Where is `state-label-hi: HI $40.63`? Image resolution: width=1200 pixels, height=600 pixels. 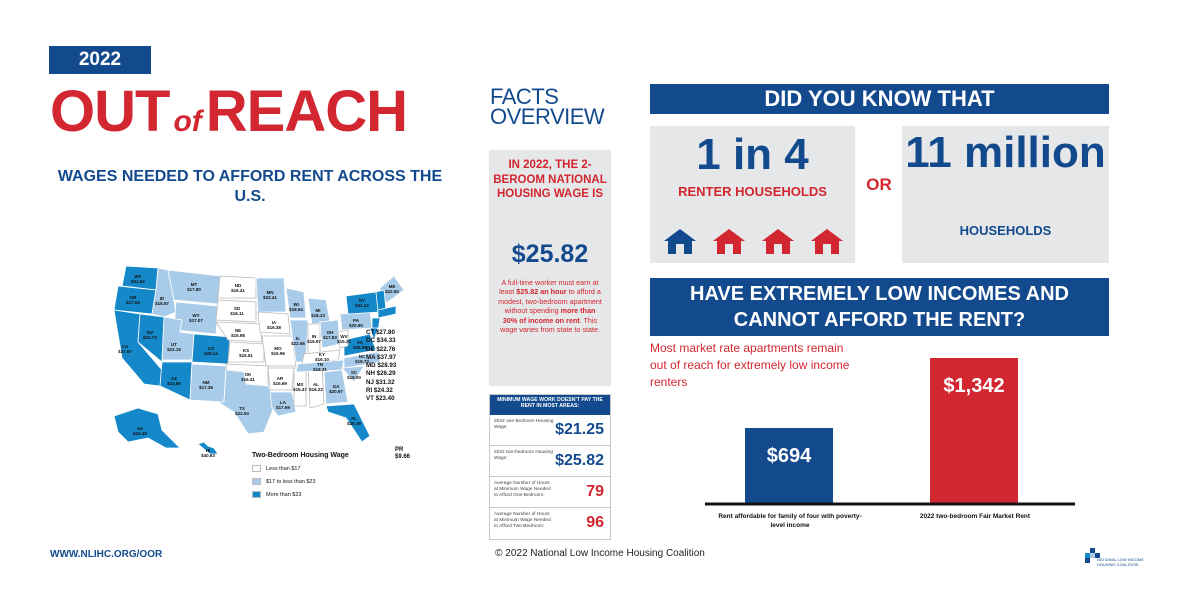 state-label-hi: HI $40.63 is located at coordinates (208, 452).